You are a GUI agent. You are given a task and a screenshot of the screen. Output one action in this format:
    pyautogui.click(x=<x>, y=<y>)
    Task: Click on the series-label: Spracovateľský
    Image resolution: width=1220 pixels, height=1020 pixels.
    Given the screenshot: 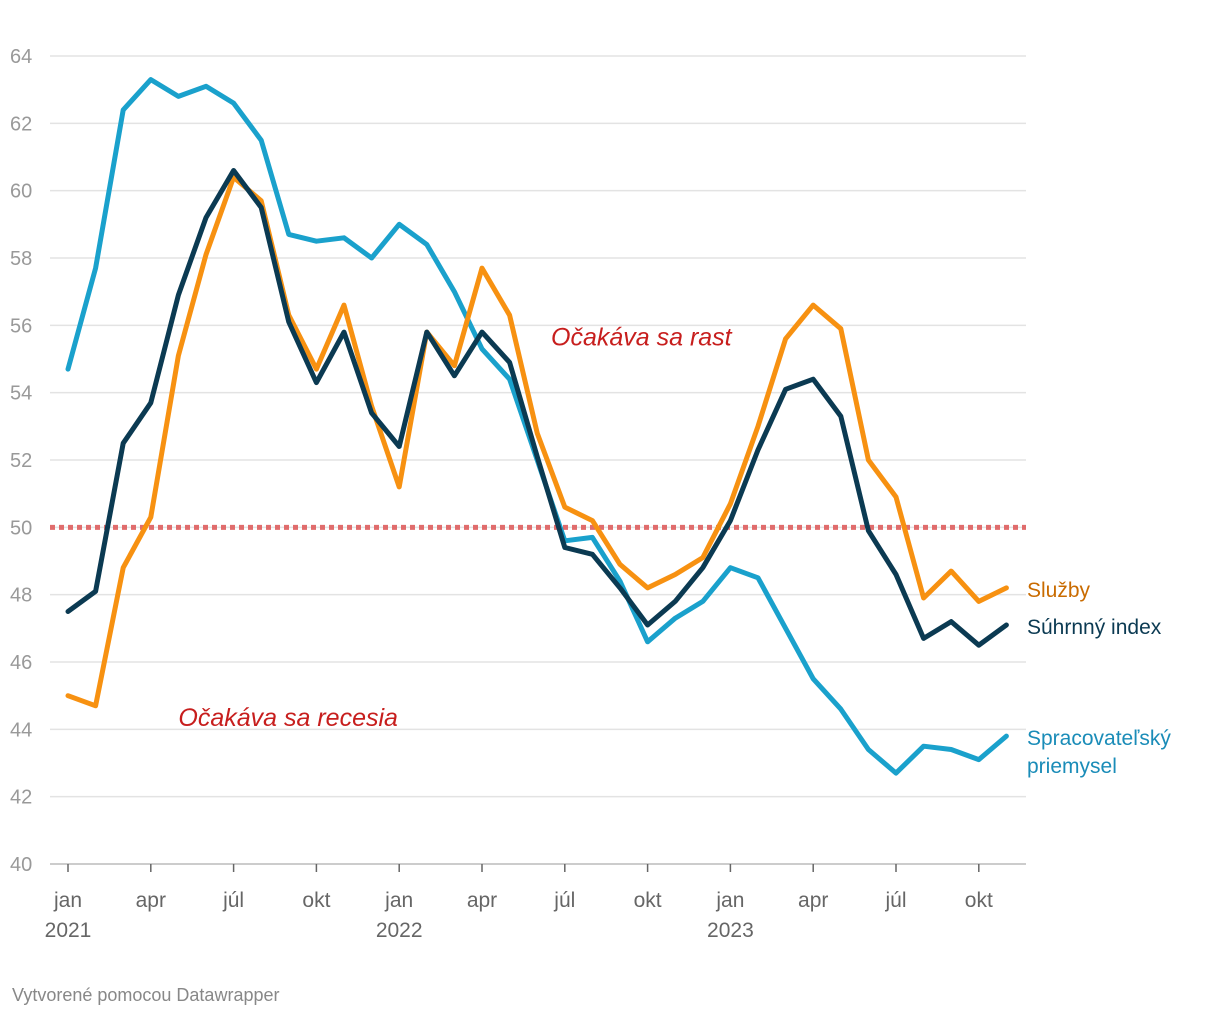 What is the action you would take?
    pyautogui.click(x=1099, y=738)
    